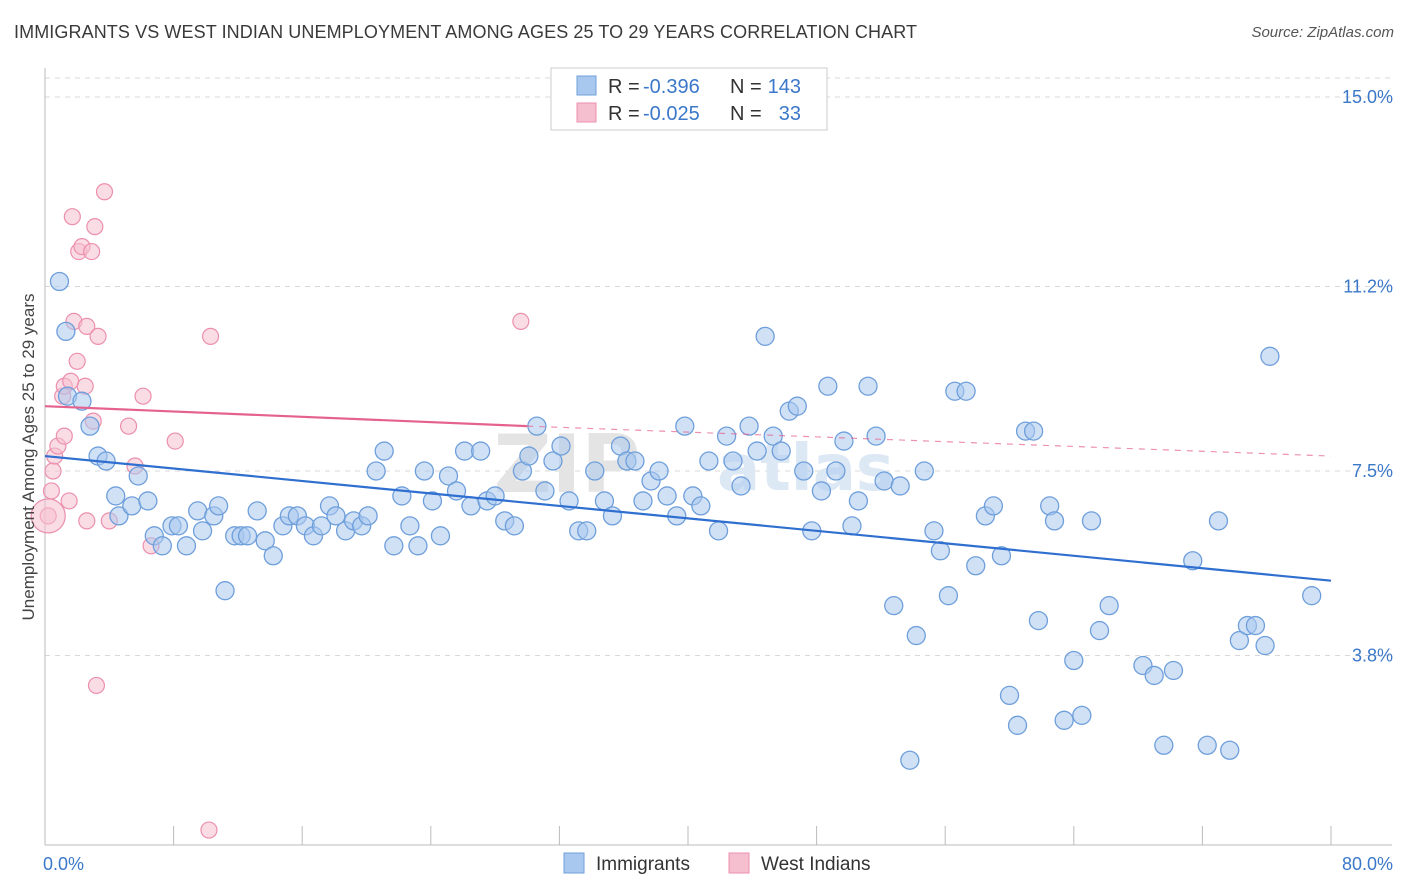  I want to click on source-label: Source: ZipAtlas.com, so click(1322, 32).